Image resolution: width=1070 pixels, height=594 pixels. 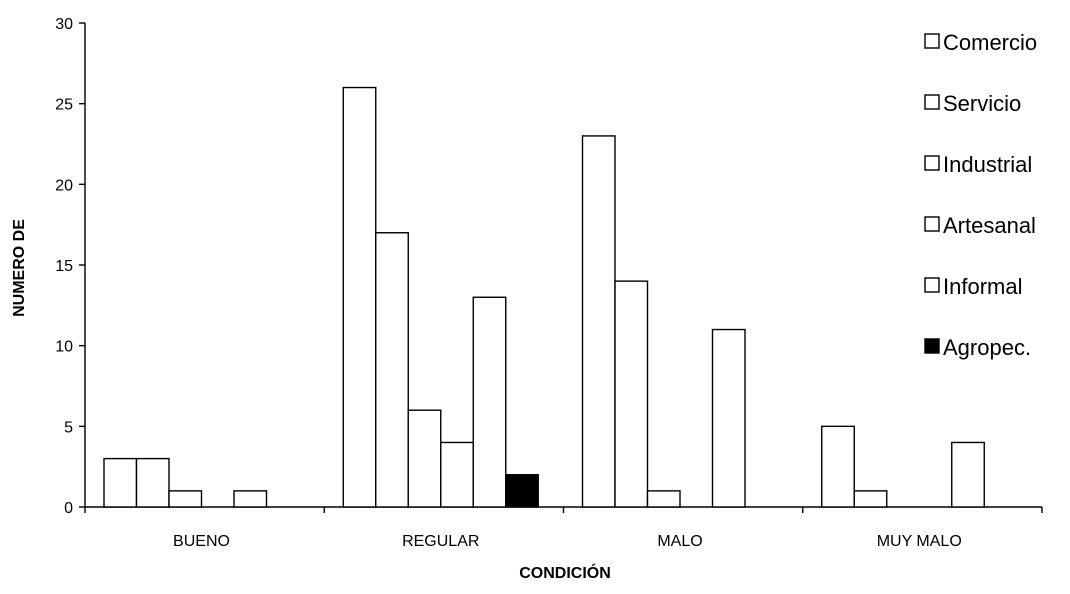 I want to click on bar-artesanal-regular, so click(x=457, y=474).